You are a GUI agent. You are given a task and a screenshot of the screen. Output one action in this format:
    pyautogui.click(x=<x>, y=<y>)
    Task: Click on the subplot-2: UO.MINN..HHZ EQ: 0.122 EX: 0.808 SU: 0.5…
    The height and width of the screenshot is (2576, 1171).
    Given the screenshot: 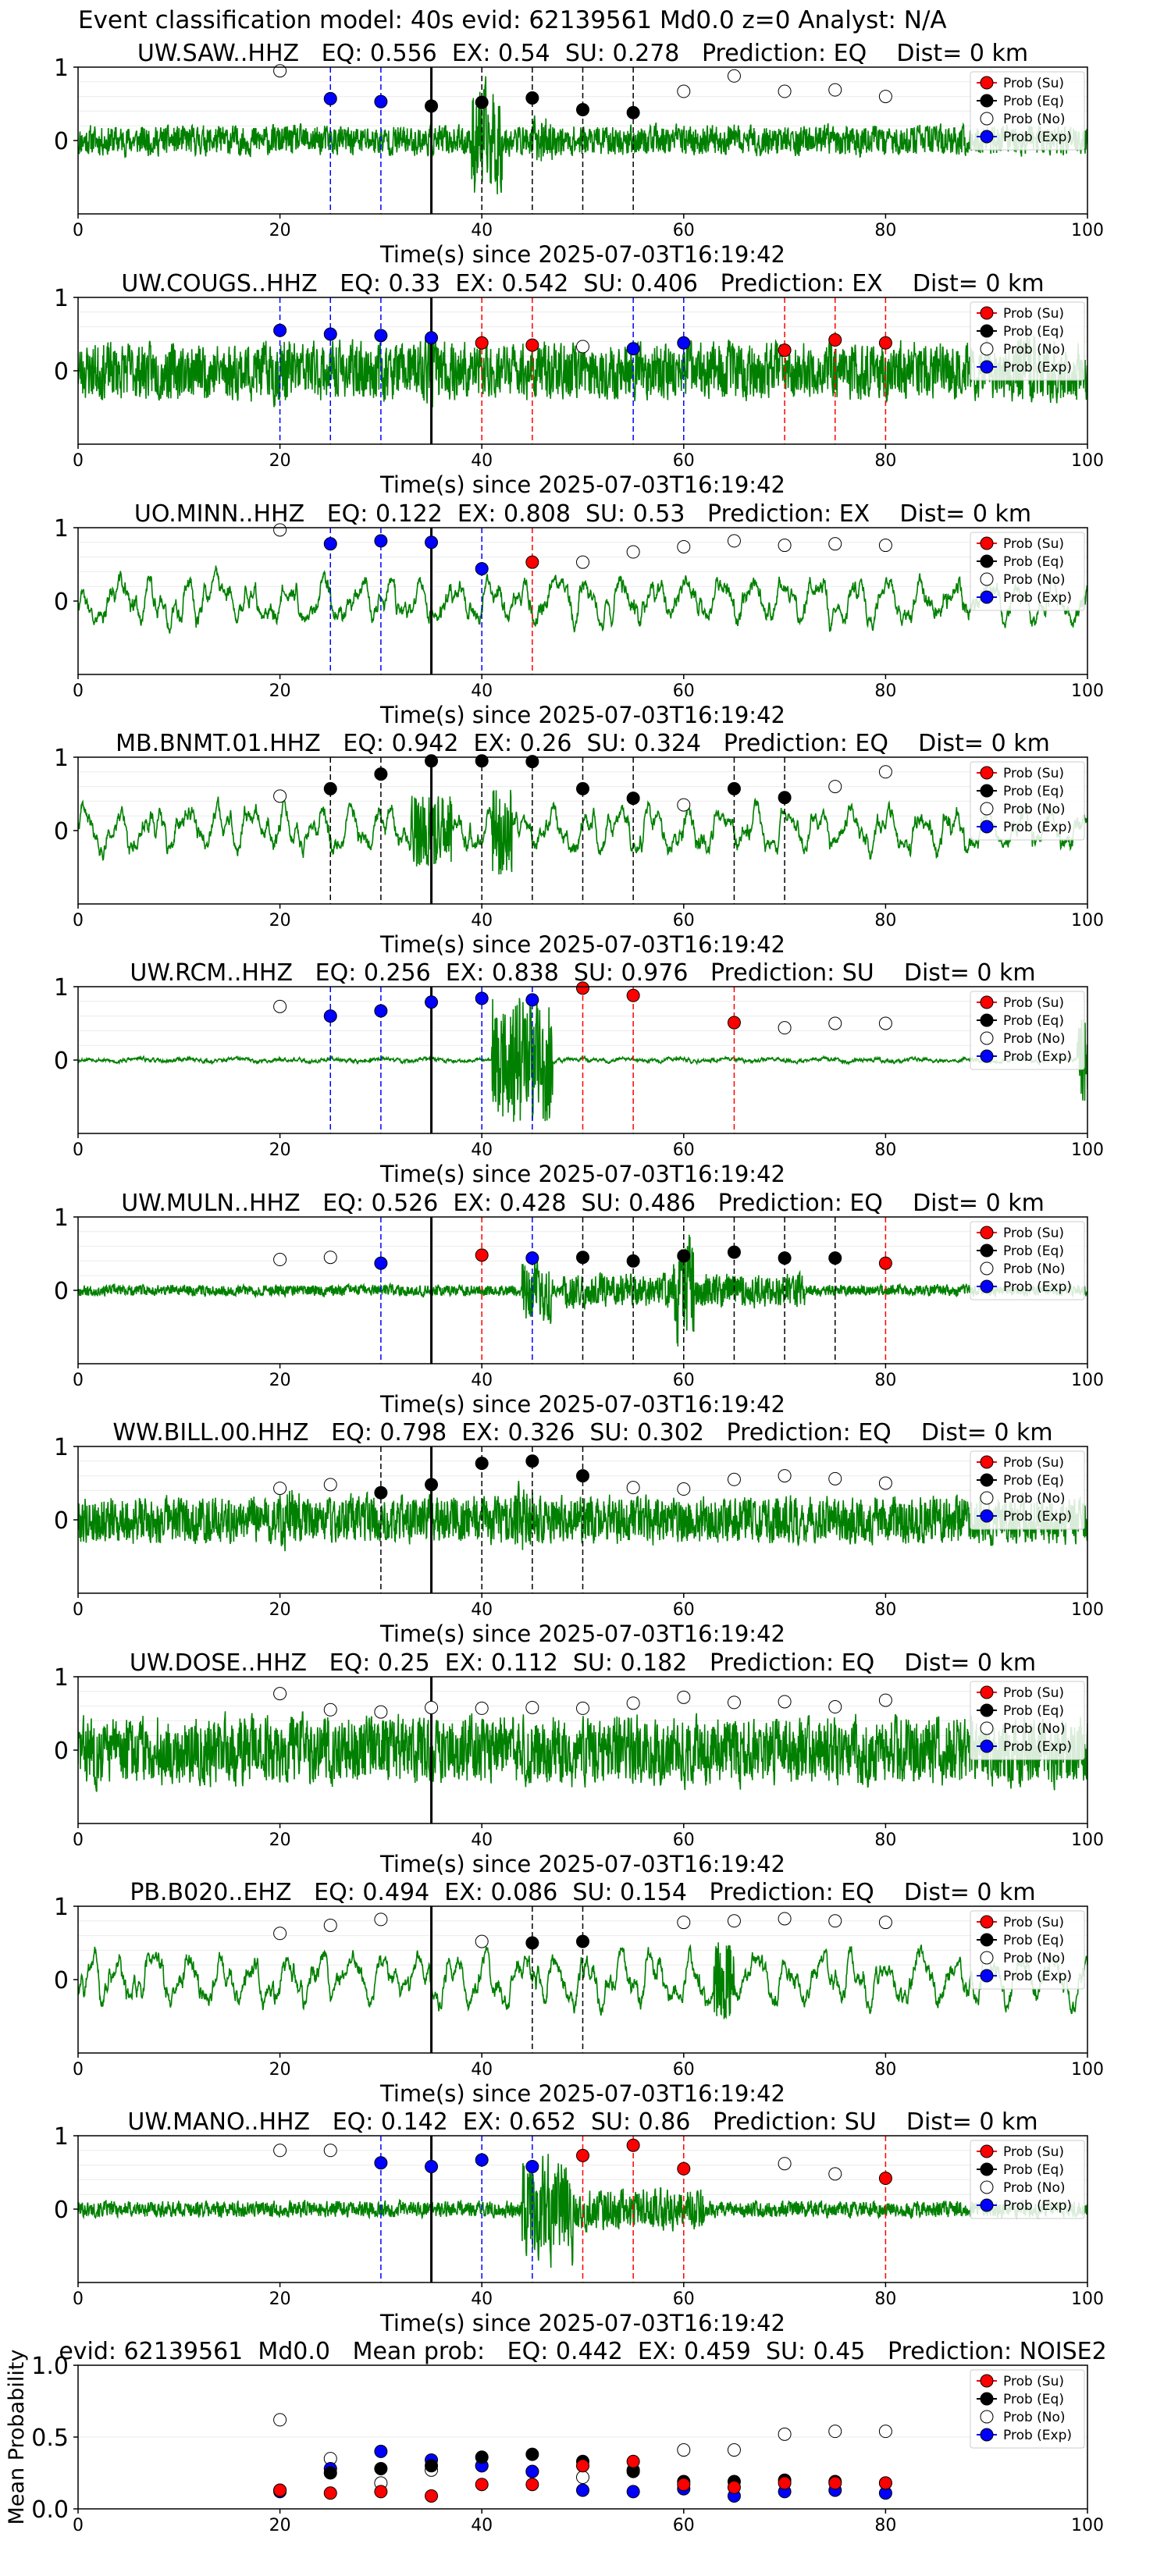 What is the action you would take?
    pyautogui.click(x=579, y=614)
    